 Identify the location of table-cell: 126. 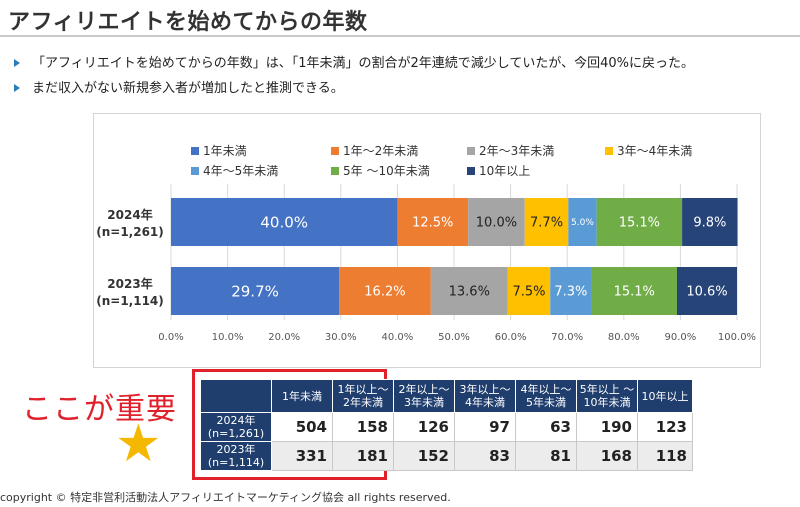
(424, 427).